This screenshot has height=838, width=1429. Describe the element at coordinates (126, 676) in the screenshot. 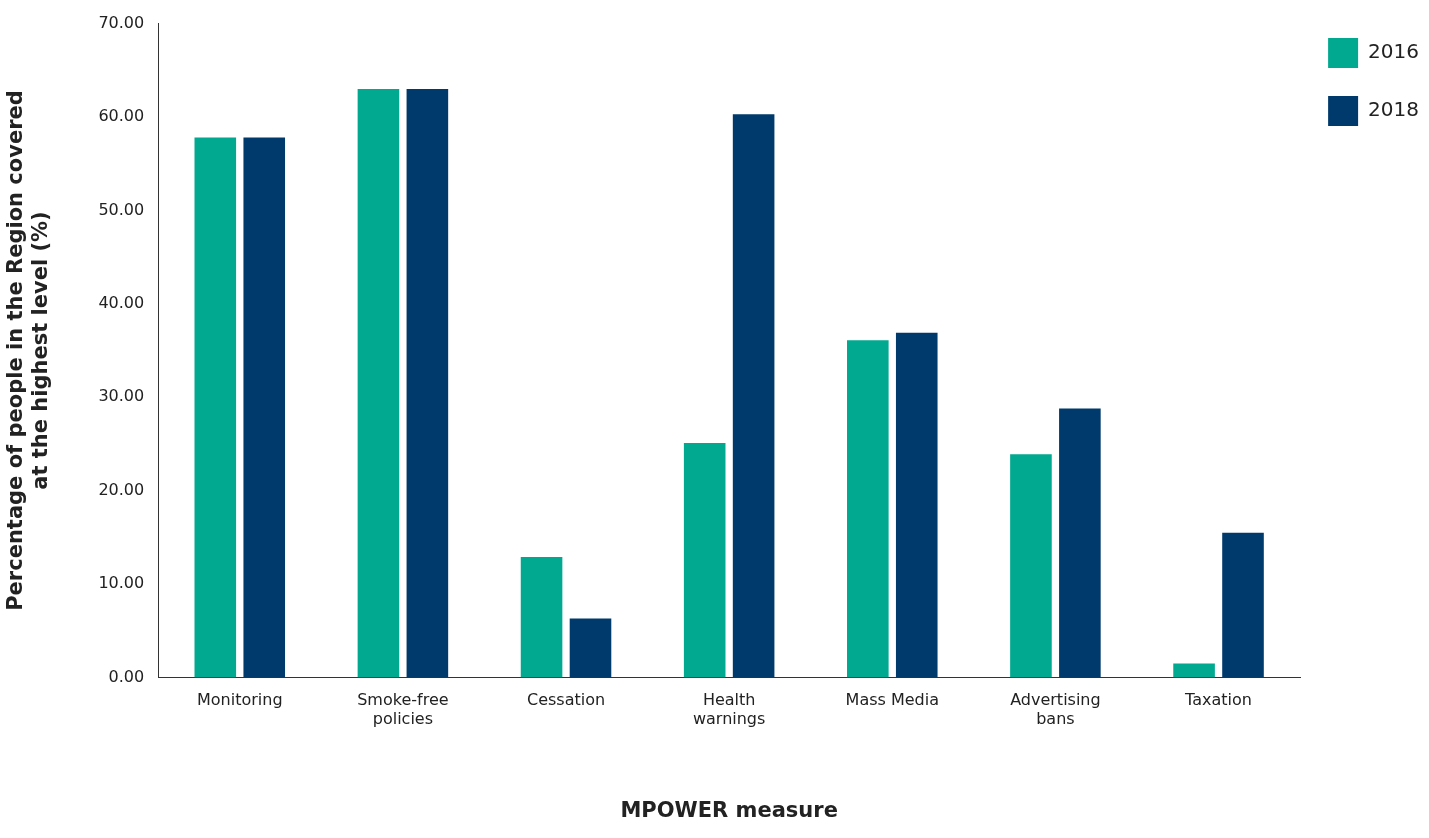

I see `y-tick-label: 0.00` at that location.